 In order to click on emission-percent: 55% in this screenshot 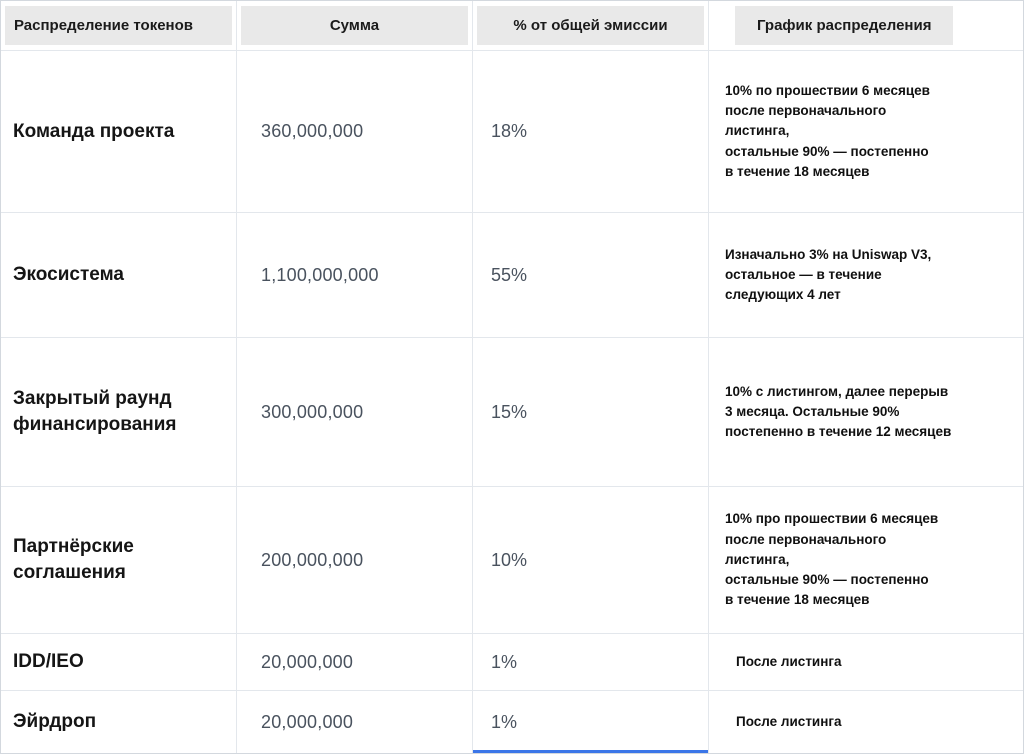, I will do `click(591, 275)`.